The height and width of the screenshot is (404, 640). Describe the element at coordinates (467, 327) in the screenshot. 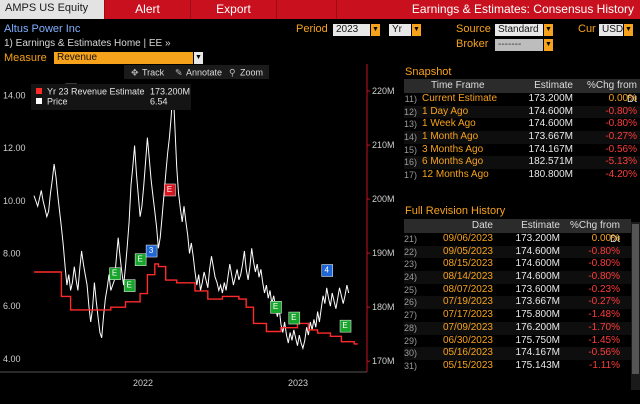

I see `revision-date: 07/09/2023` at that location.